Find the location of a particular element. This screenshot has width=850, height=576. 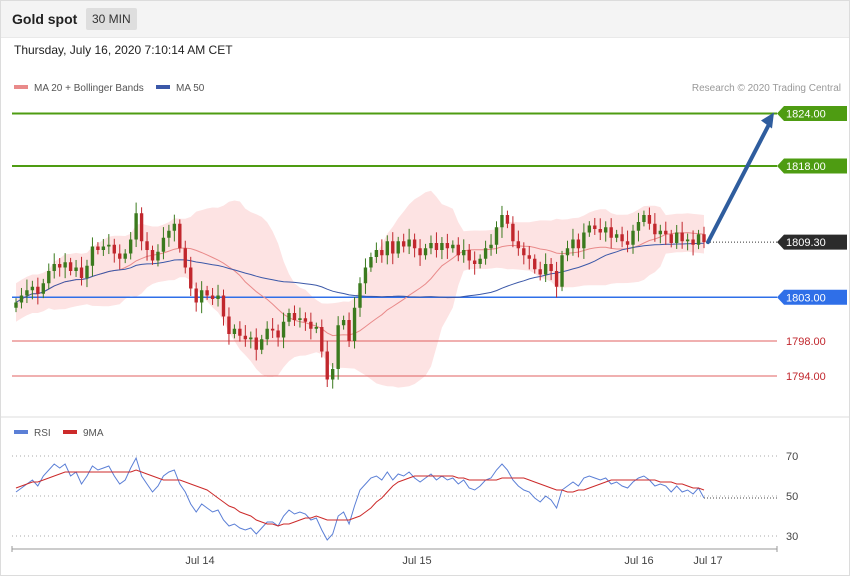

ma50-legend-label: MA 50 is located at coordinates (190, 88).